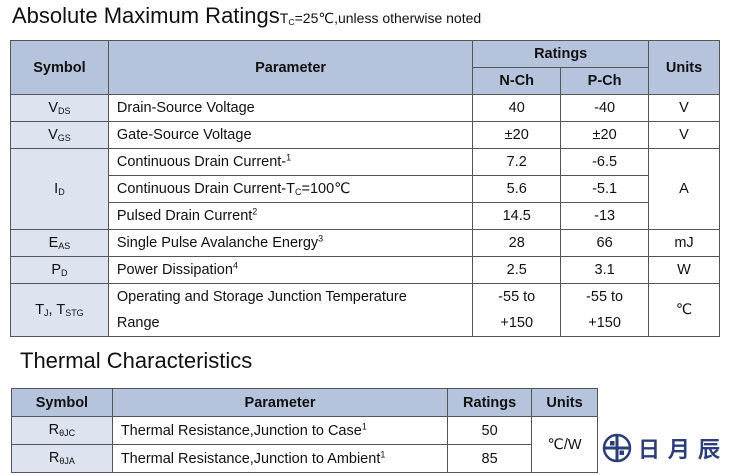 Image resolution: width=734 pixels, height=475 pixels. Describe the element at coordinates (62, 458) in the screenshot. I see `symbol-cell: RθJA` at that location.